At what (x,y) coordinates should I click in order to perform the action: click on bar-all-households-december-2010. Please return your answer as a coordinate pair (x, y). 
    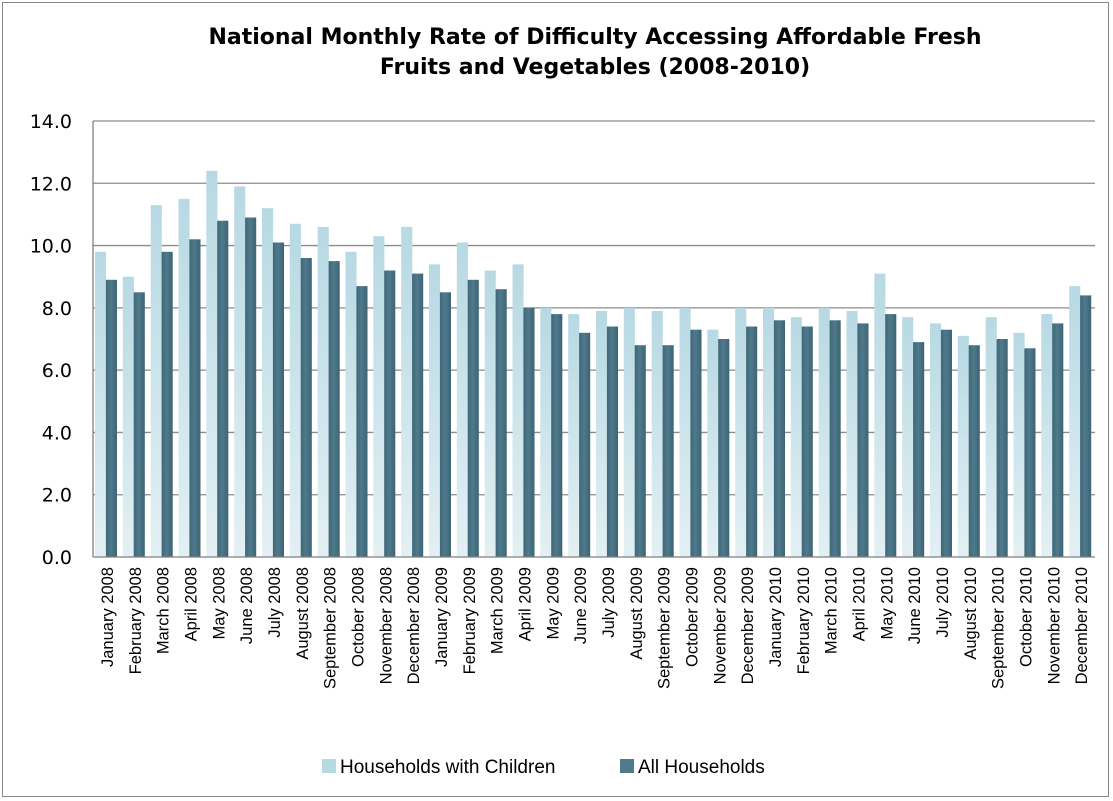
    Looking at the image, I should click on (1086, 426).